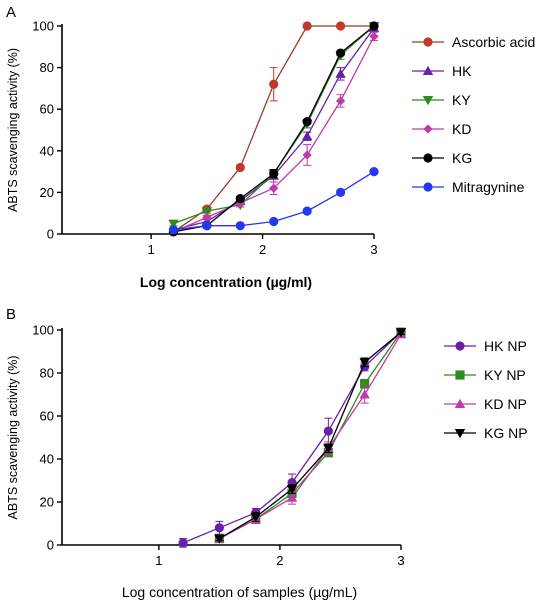 The image size is (550, 608). What do you see at coordinates (493, 42) in the screenshot?
I see `legend-label: Ascorbic acid` at bounding box center [493, 42].